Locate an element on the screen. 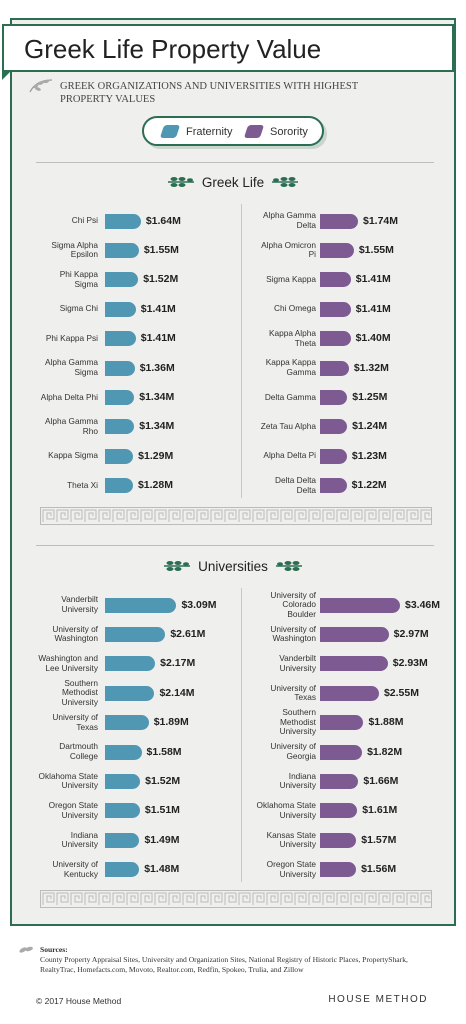  category-label: University of Kentucky is located at coordinates (75, 869).